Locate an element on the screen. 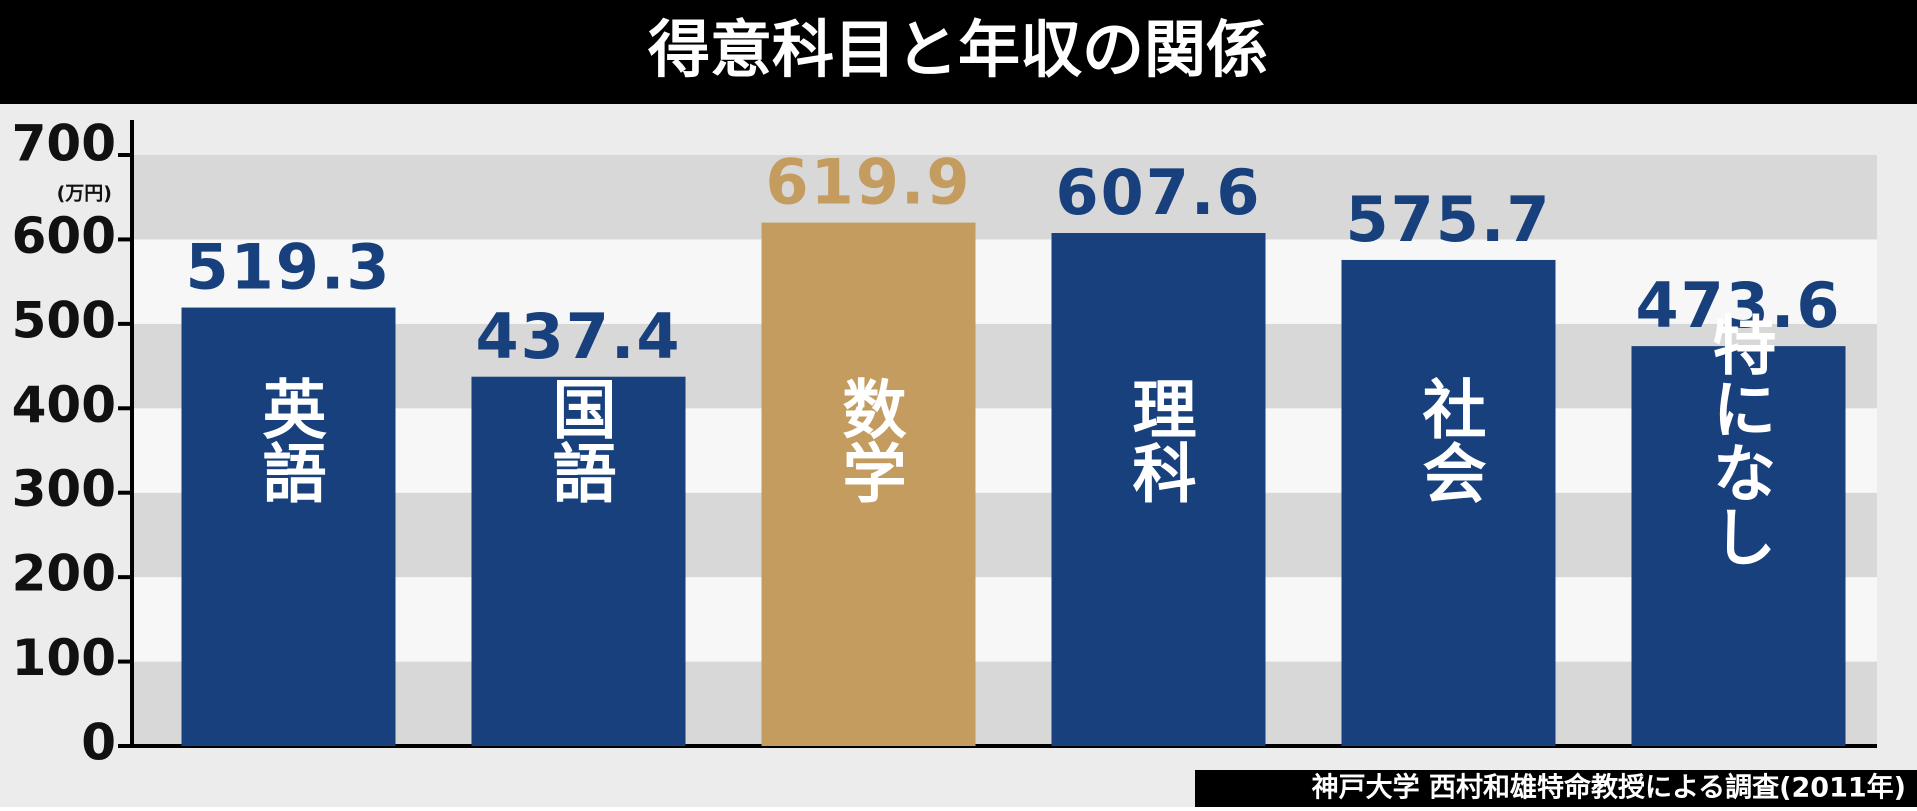 The width and height of the screenshot is (1917, 811). source: 神戸大学 西村和雄特命教授による調査(2011年) is located at coordinates (1609, 788).